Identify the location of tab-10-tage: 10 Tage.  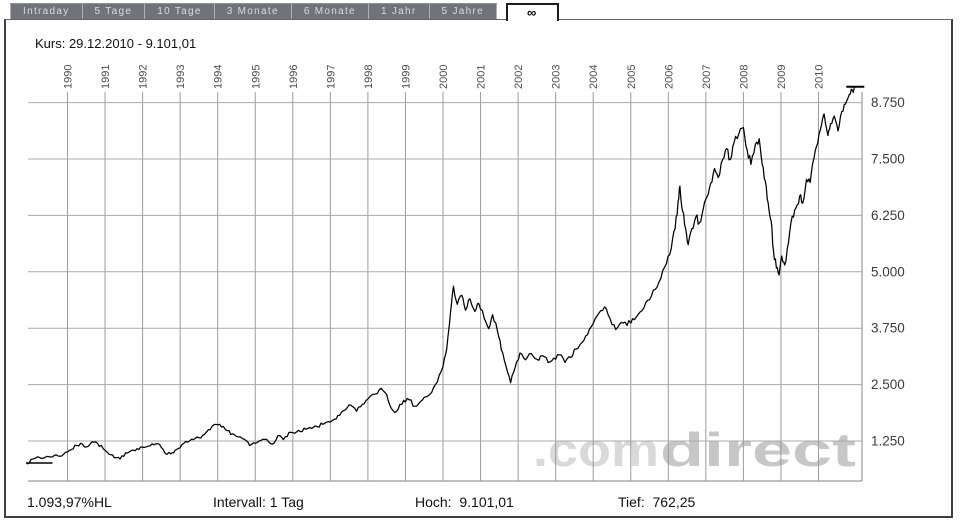
(180, 11).